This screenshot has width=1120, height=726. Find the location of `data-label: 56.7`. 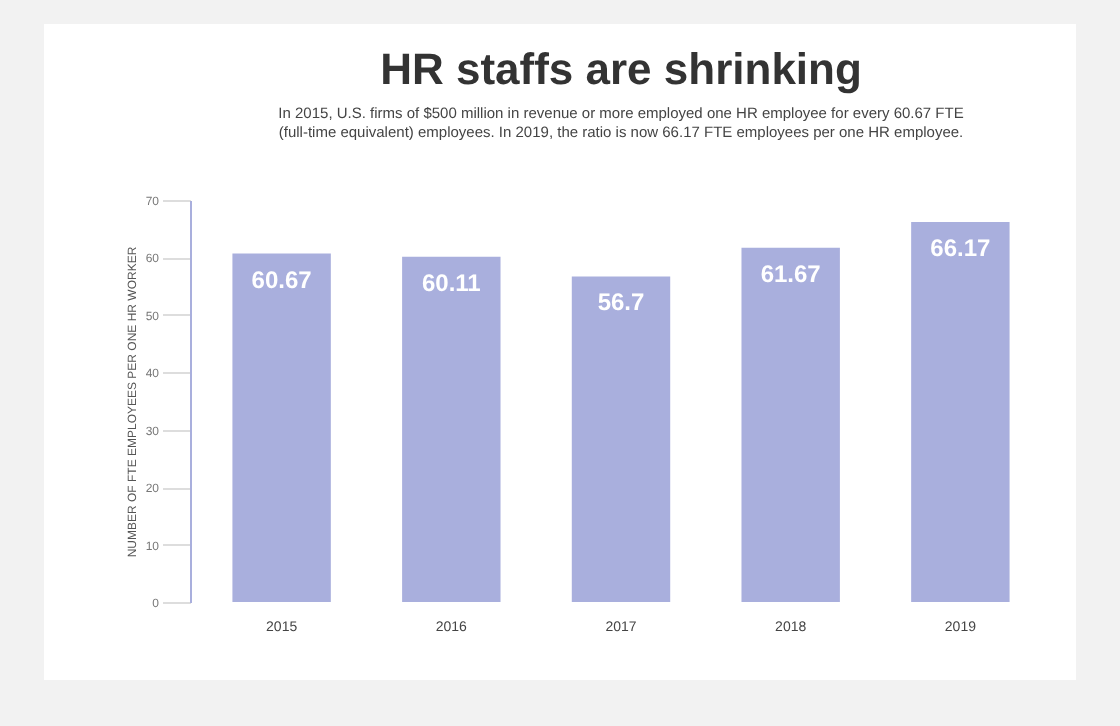

data-label: 56.7 is located at coordinates (621, 302).